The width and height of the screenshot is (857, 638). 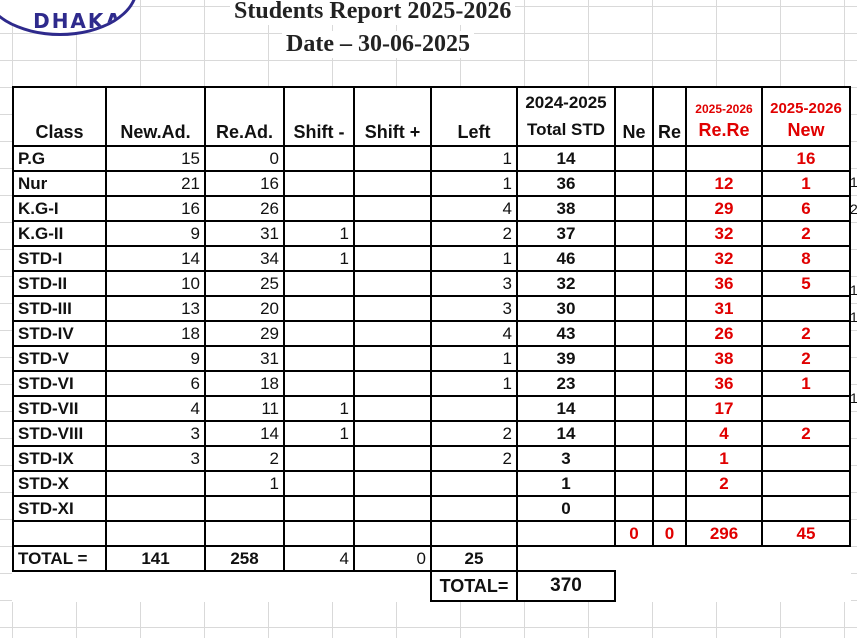 What do you see at coordinates (59, 558) in the screenshot?
I see `totals-label: TOTAL =` at bounding box center [59, 558].